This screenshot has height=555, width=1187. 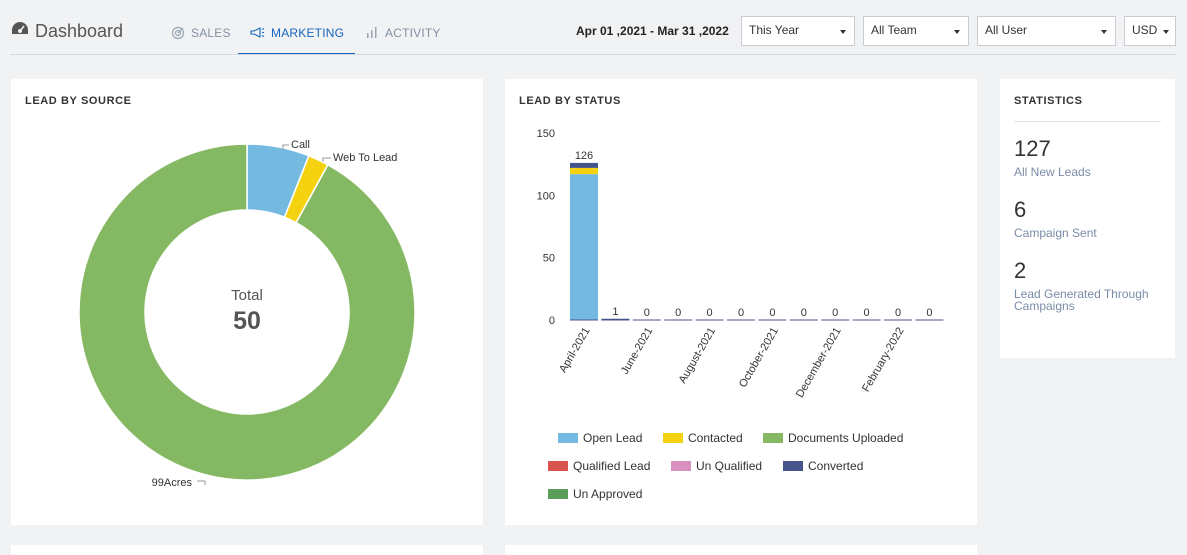 I want to click on legend-label: Open Lead, so click(x=613, y=438).